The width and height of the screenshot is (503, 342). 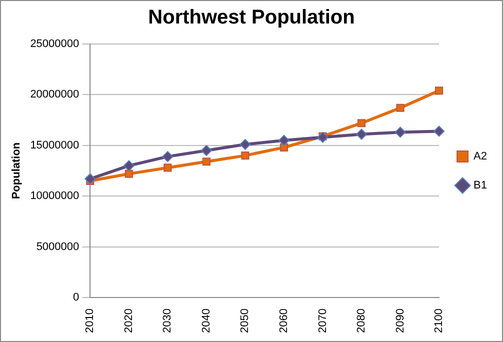 What do you see at coordinates (284, 321) in the screenshot?
I see `x-tick-label: 2060` at bounding box center [284, 321].